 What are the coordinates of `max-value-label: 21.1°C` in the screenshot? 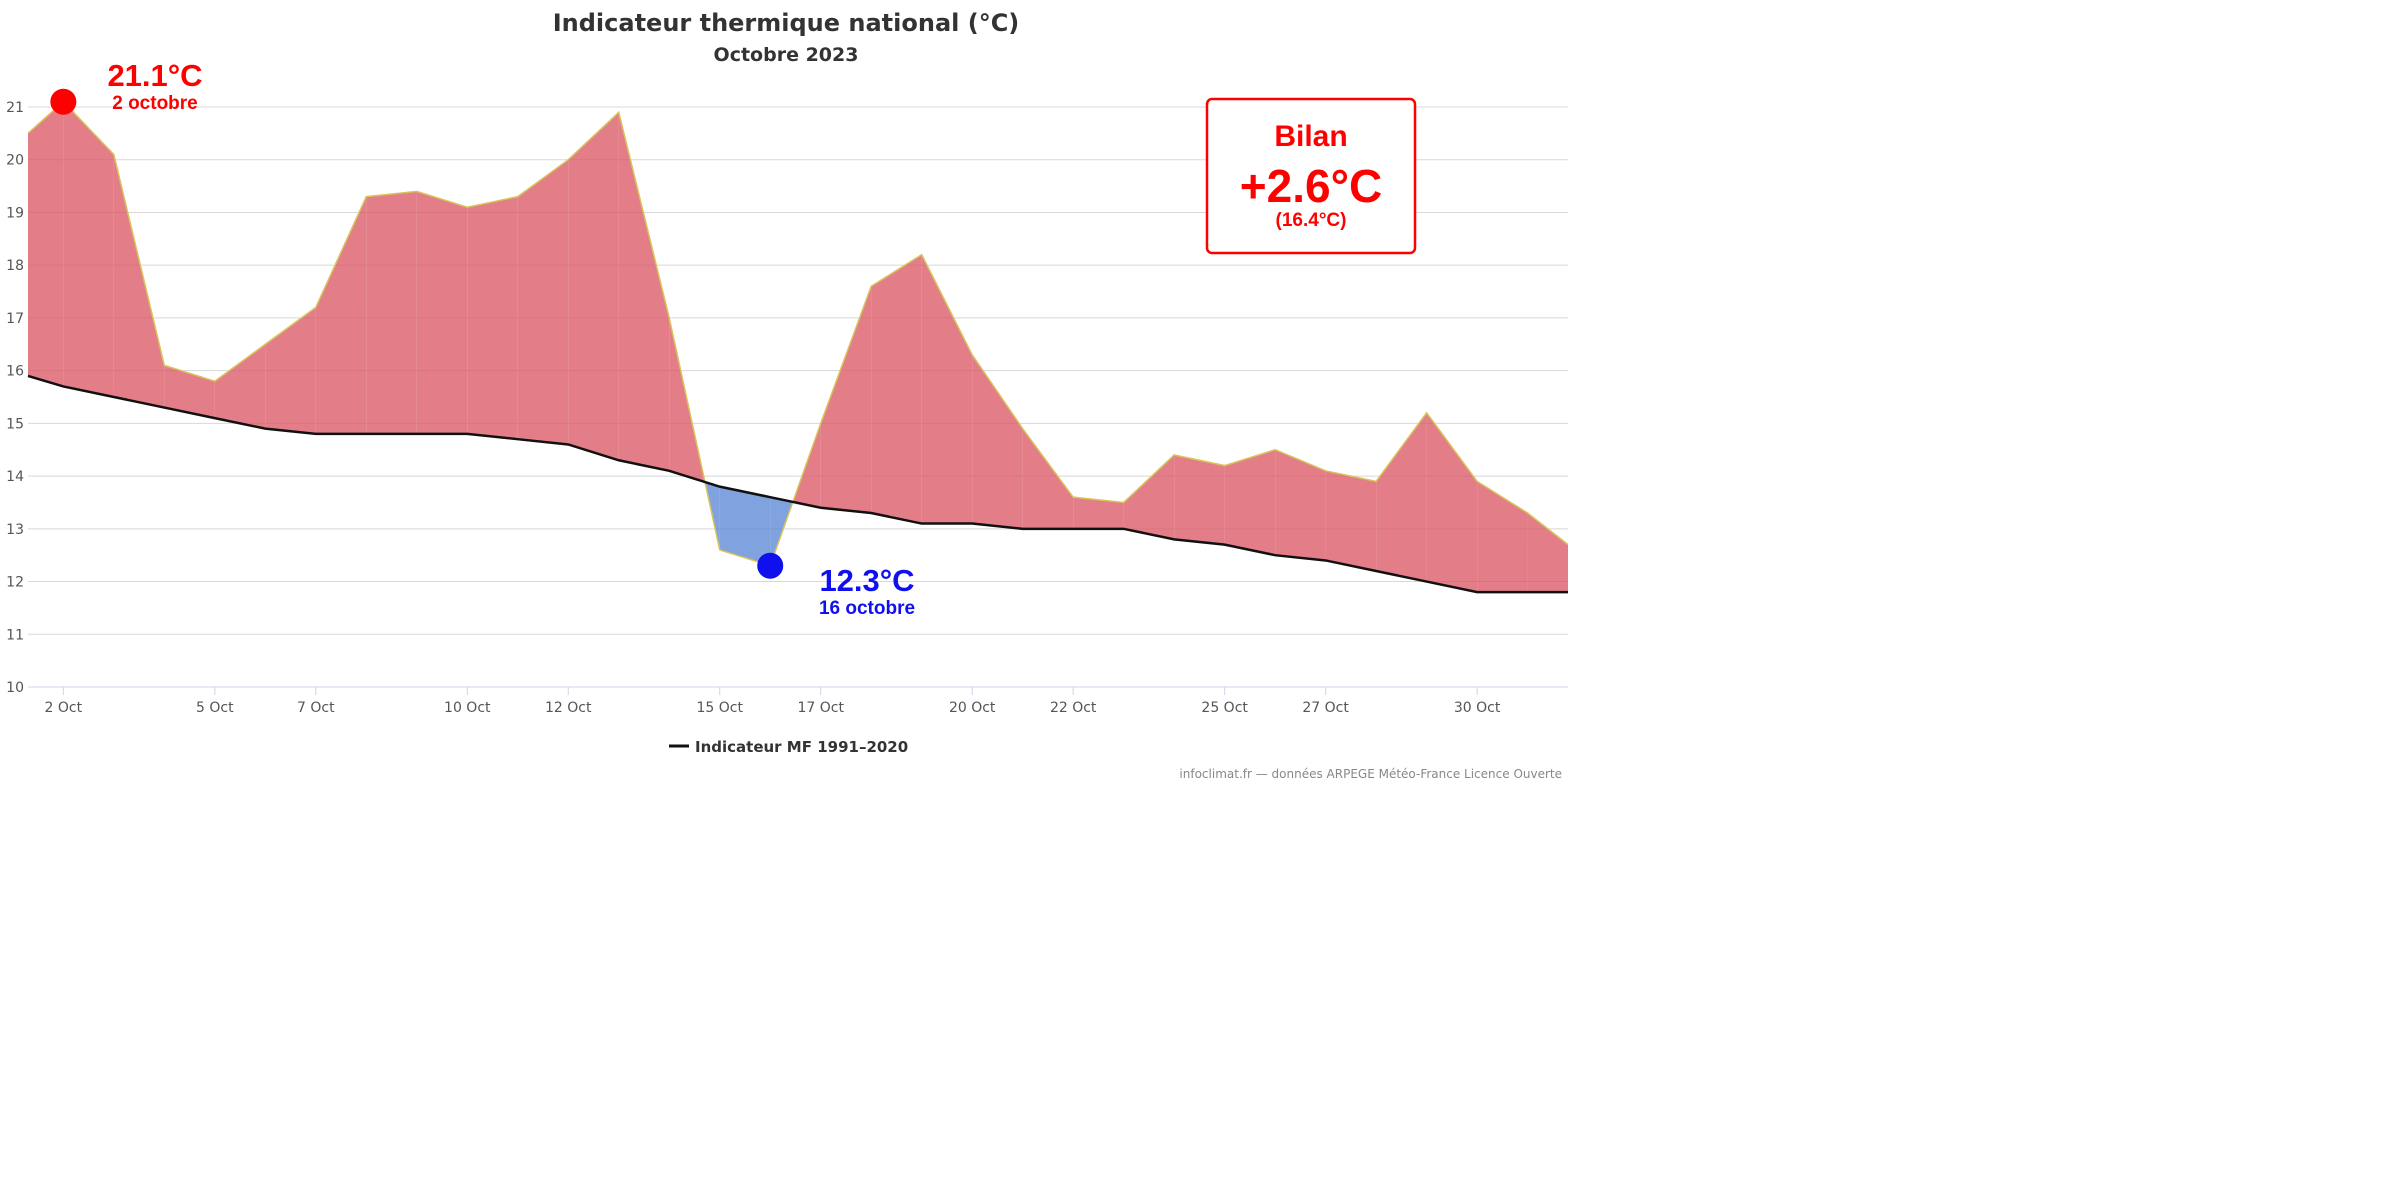 It's located at (154, 75).